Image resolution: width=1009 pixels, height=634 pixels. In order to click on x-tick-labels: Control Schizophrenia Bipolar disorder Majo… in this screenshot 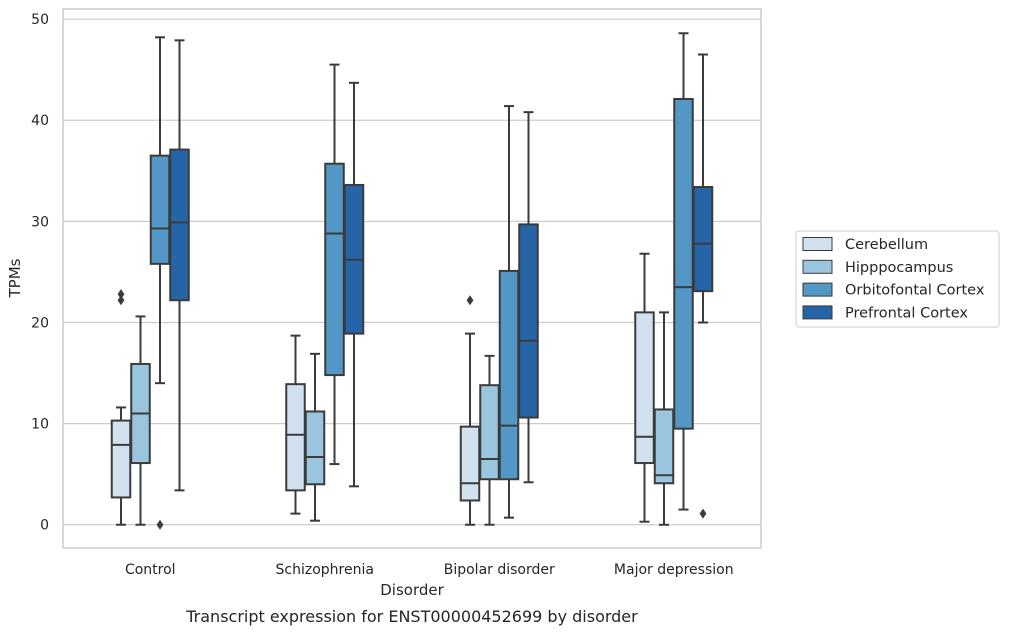, I will do `click(429, 570)`.